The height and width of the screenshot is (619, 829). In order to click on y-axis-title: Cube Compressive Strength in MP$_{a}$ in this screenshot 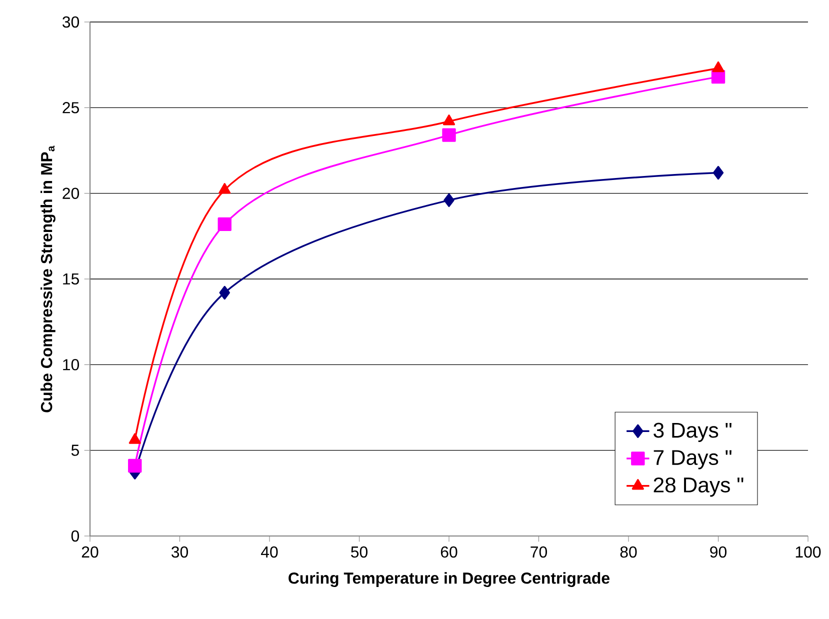, I will do `click(48, 279)`.